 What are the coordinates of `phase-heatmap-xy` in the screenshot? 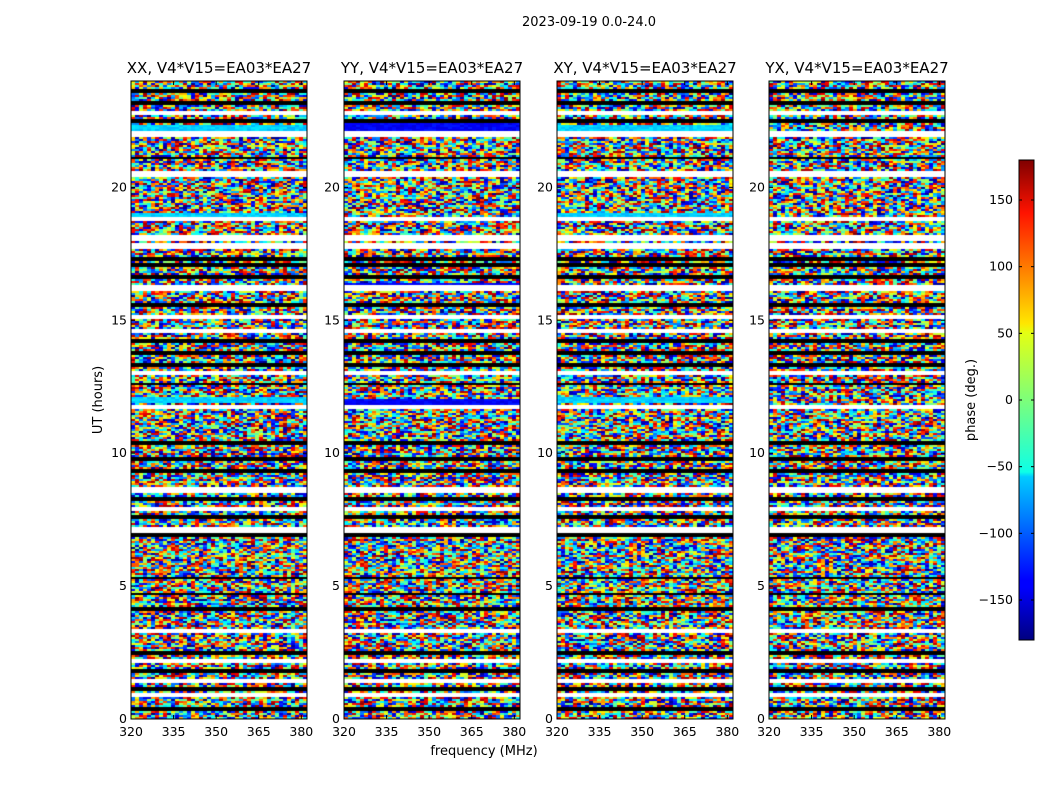 It's located at (645, 400).